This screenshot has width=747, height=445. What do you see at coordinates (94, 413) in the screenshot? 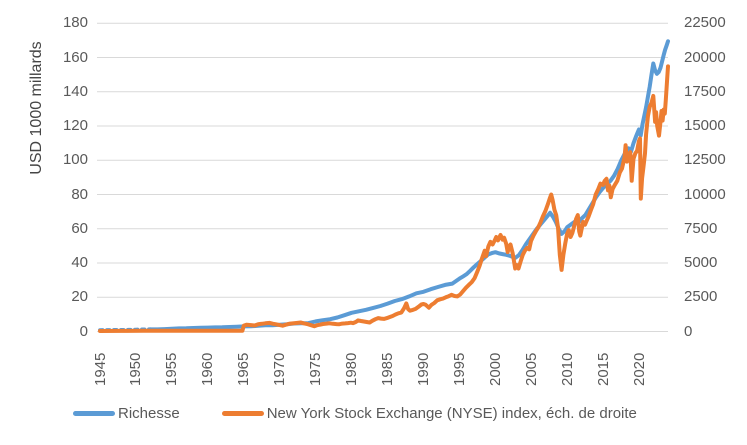
I see `legend-marker-richesse` at bounding box center [94, 413].